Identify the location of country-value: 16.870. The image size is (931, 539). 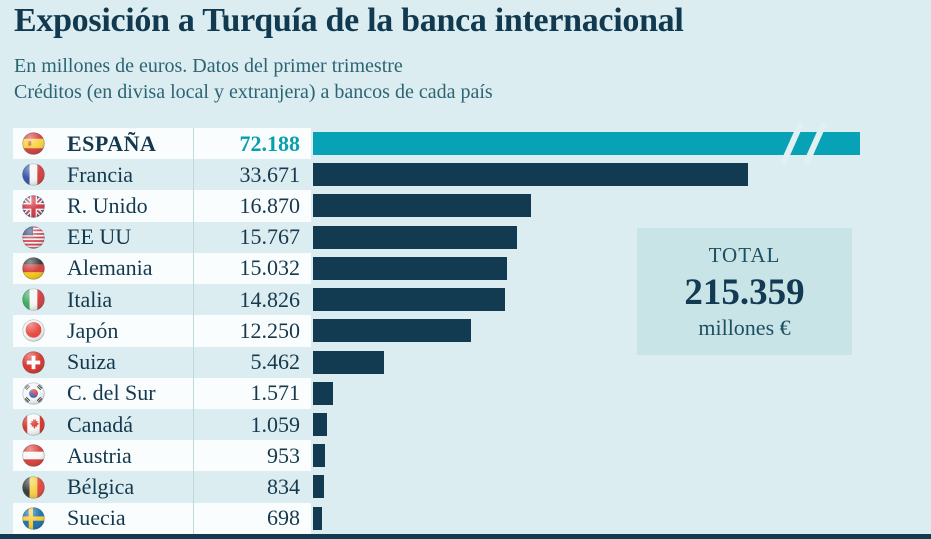
(270, 206).